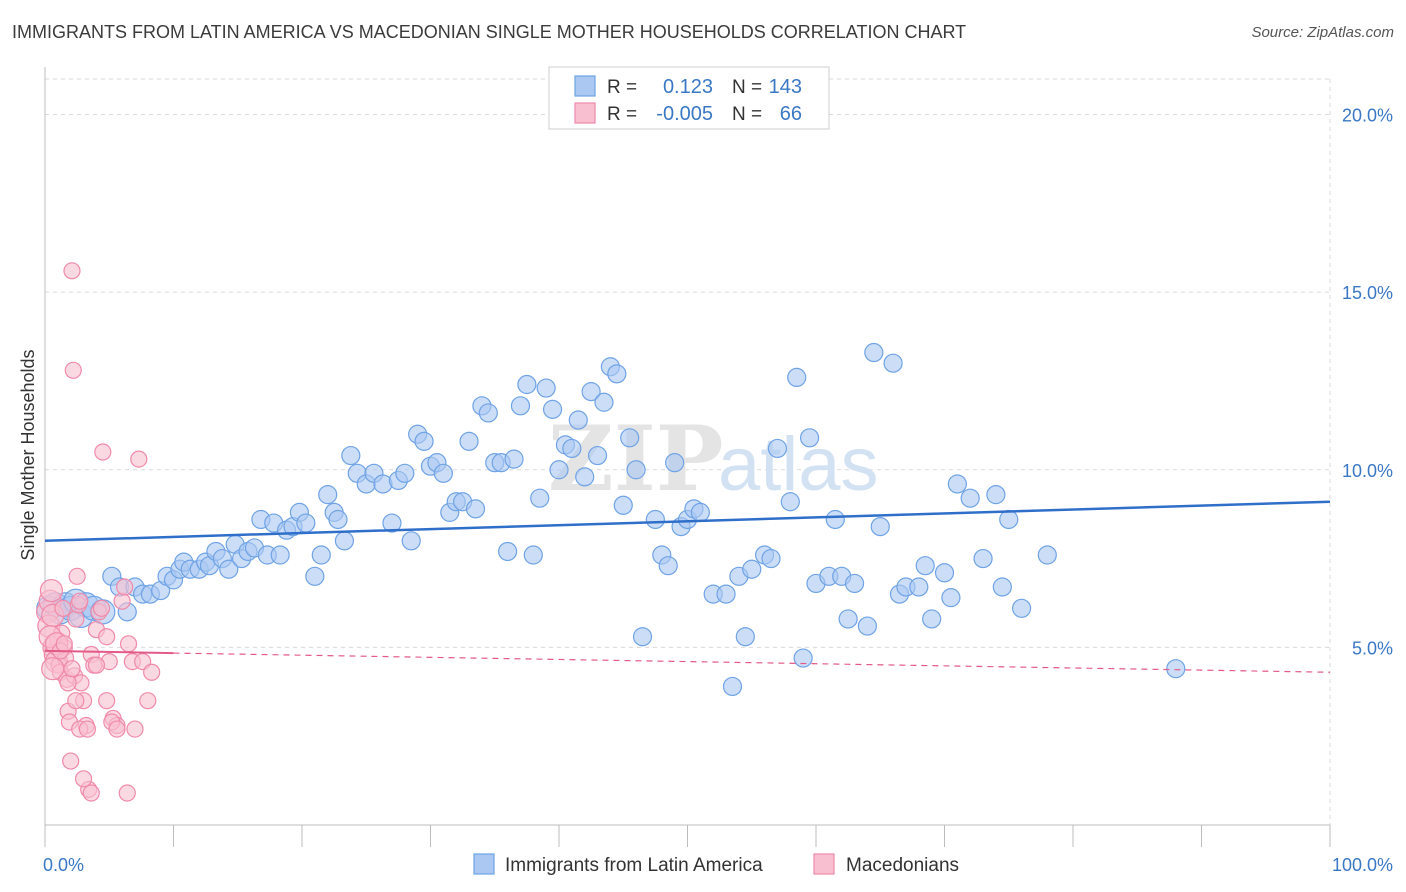 The width and height of the screenshot is (1406, 892). Describe the element at coordinates (622, 114) in the screenshot. I see `legend-r-label-2: R =` at that location.